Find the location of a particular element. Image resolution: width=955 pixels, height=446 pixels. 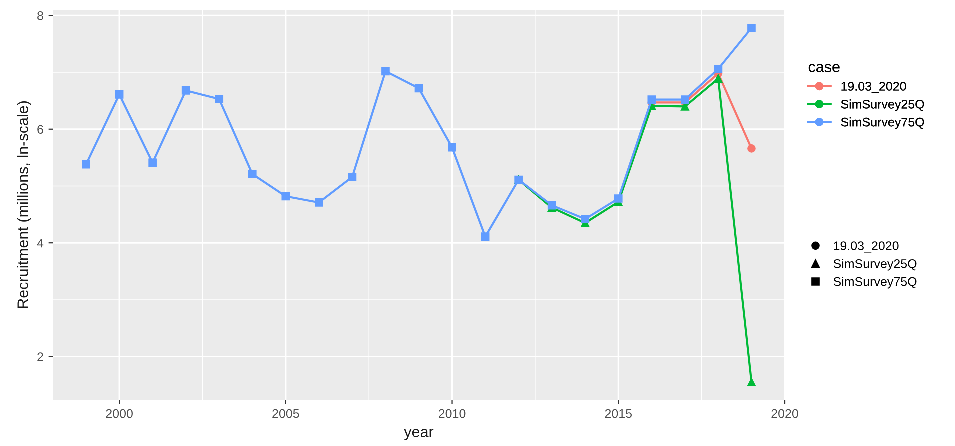

y-tick-label: 2 is located at coordinates (41, 357).